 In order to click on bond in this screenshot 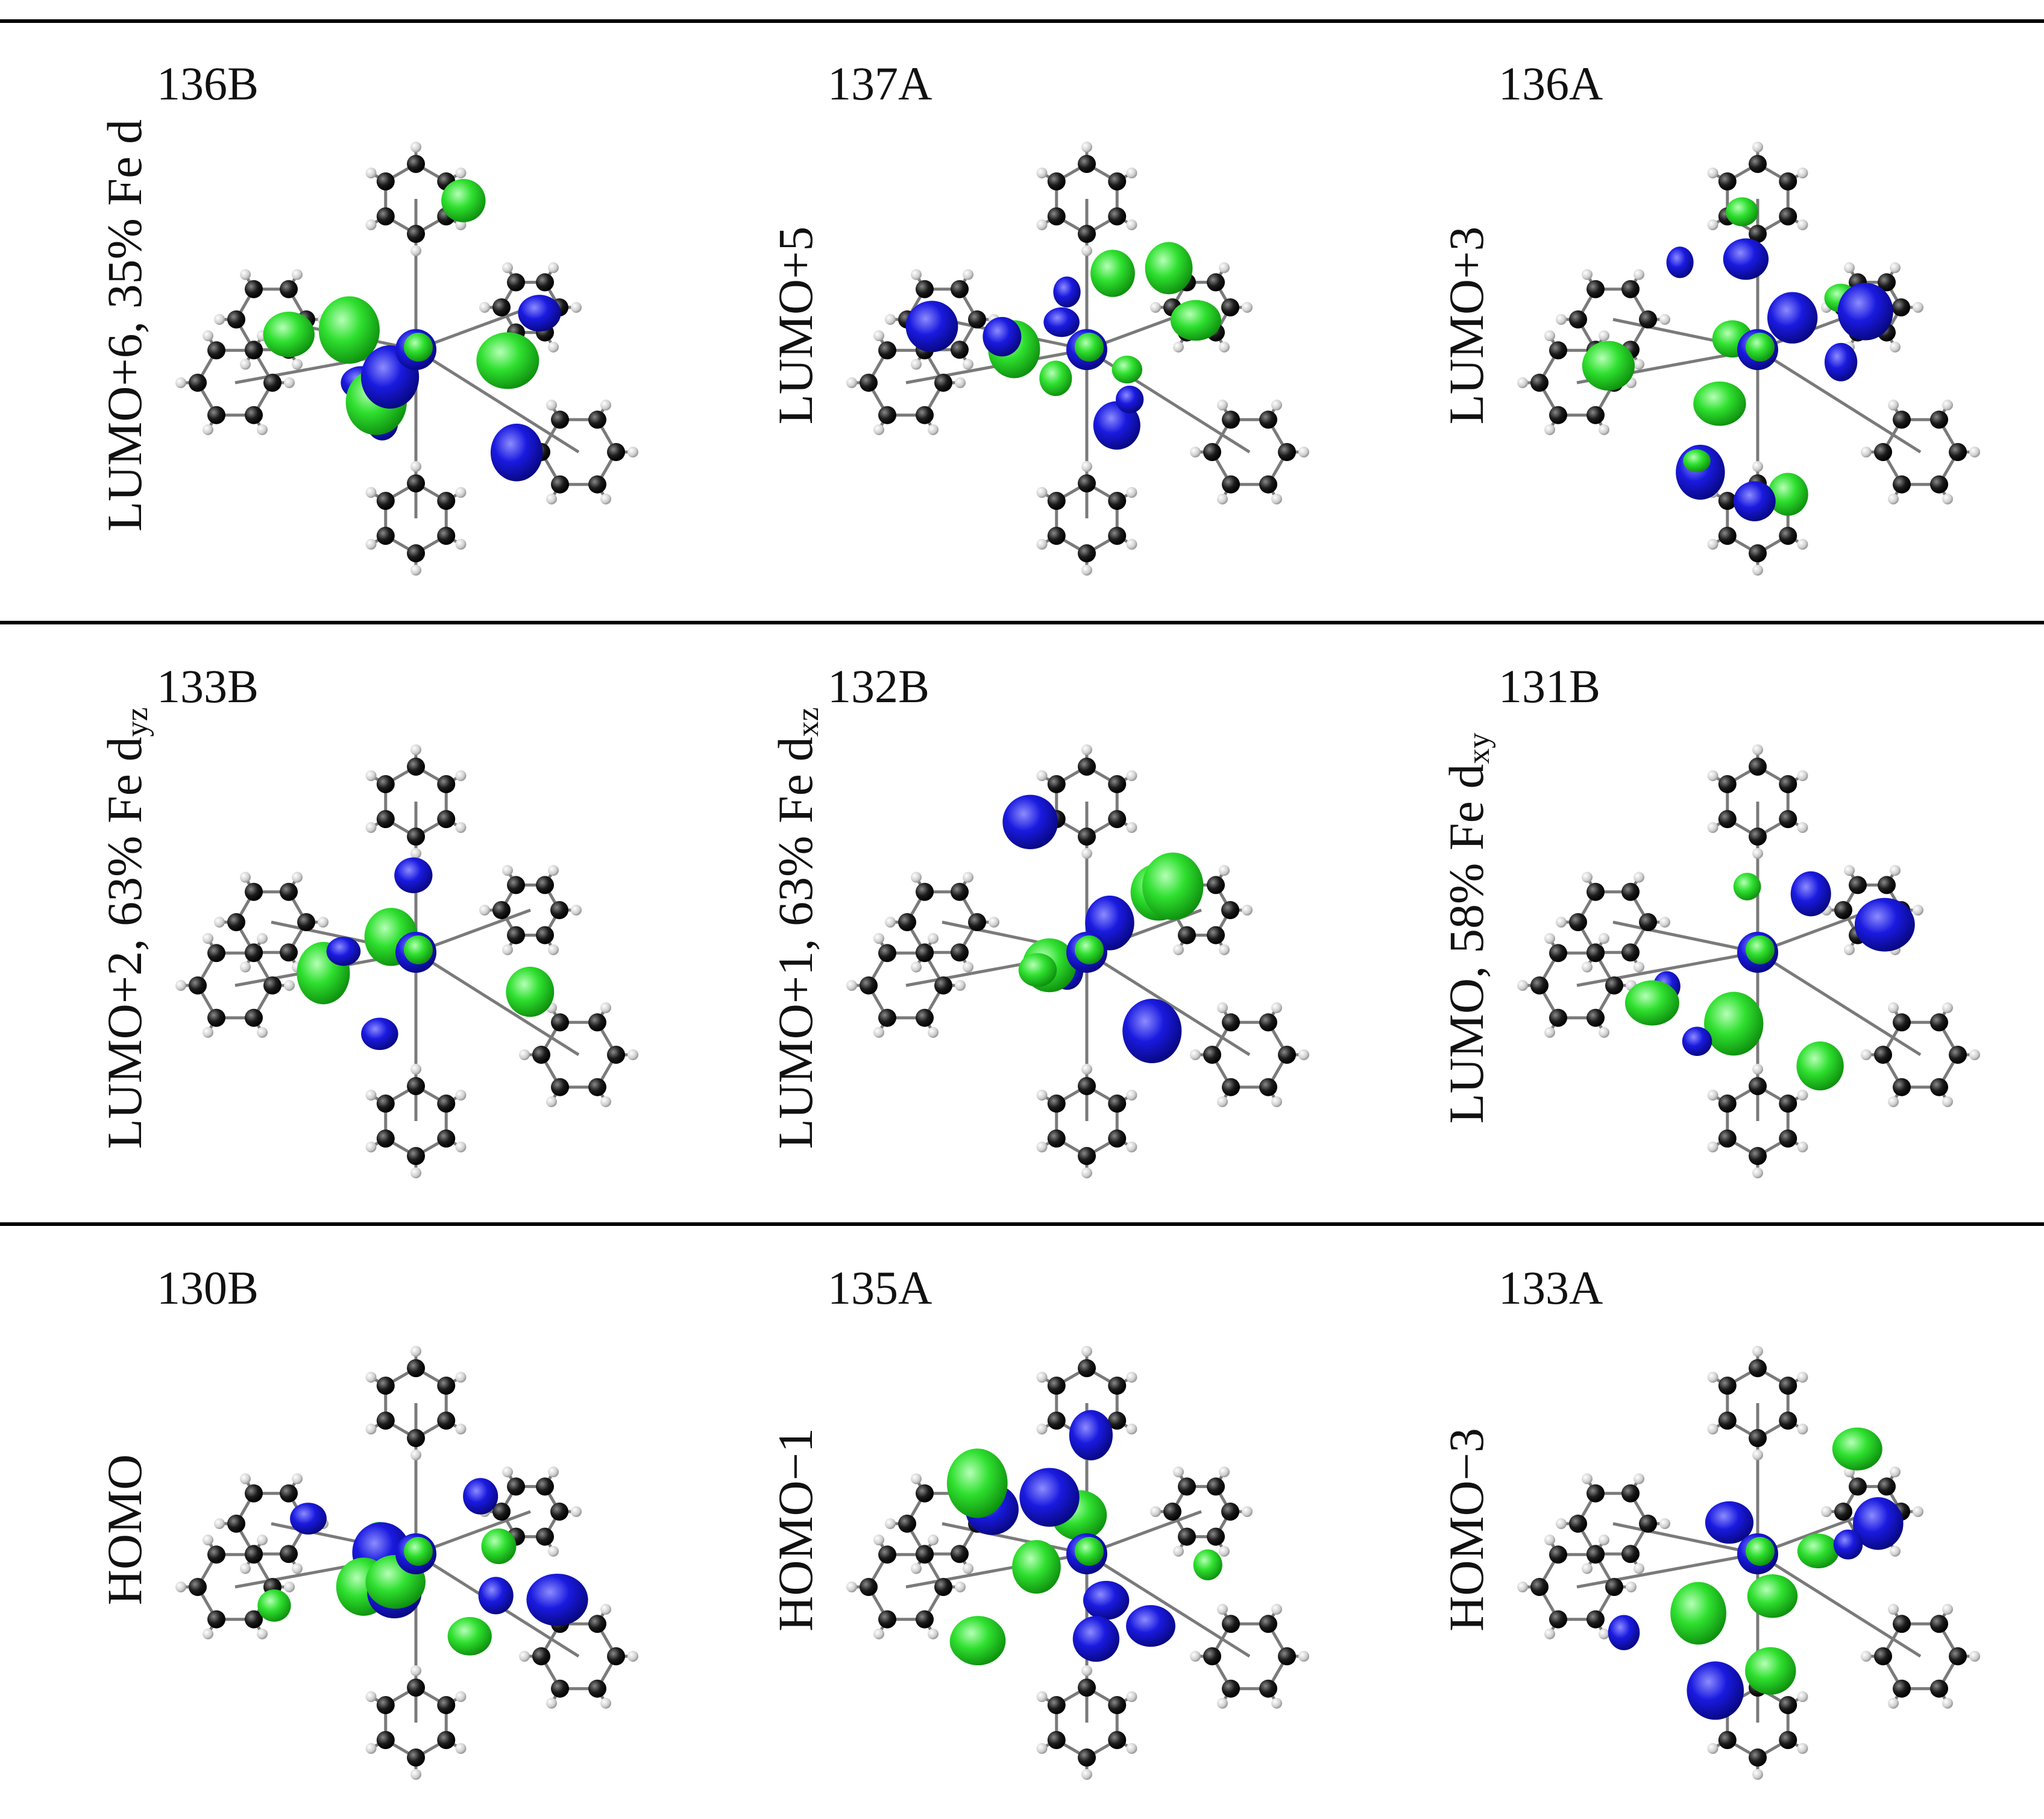, I will do `click(1667, 1571)`.